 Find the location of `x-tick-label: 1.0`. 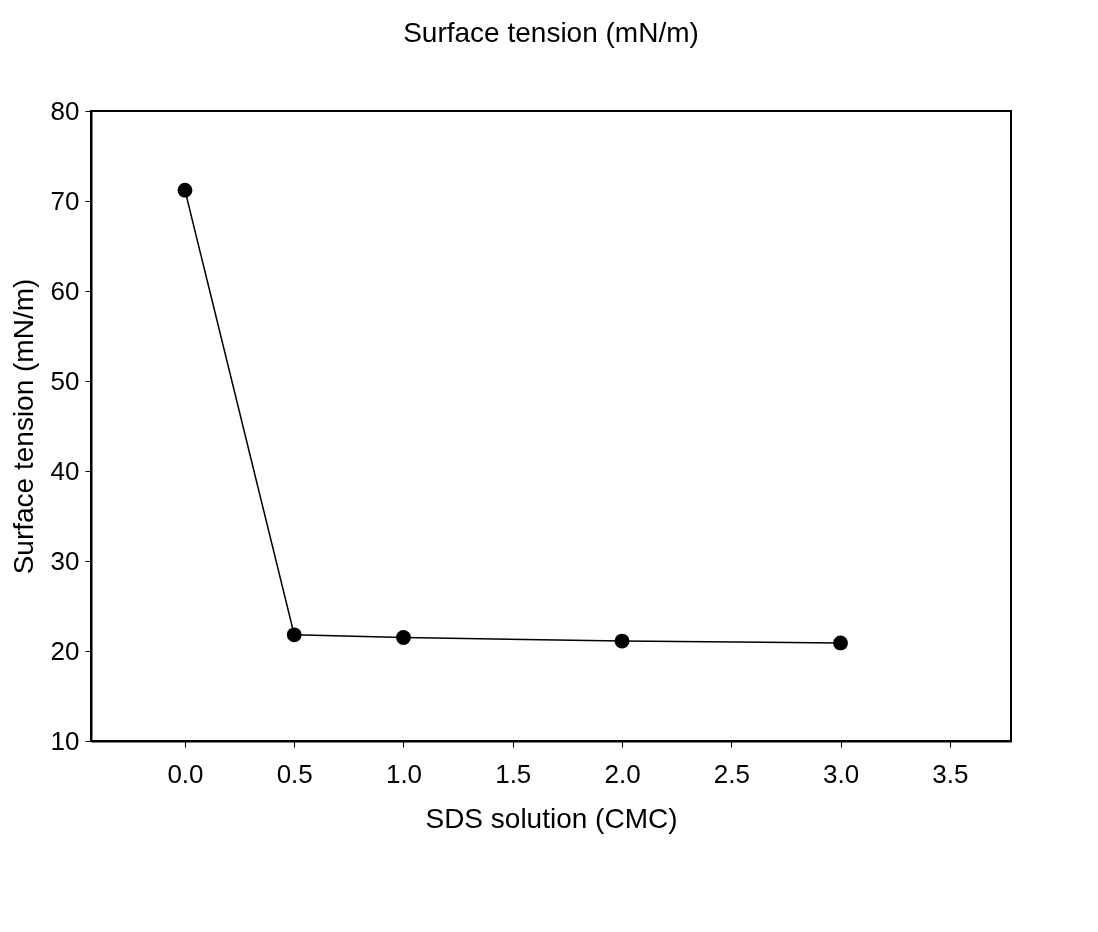

x-tick-label: 1.0 is located at coordinates (404, 773).